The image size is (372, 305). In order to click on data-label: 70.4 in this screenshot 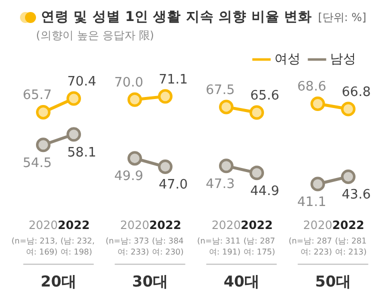, I will do `click(81, 82)`.